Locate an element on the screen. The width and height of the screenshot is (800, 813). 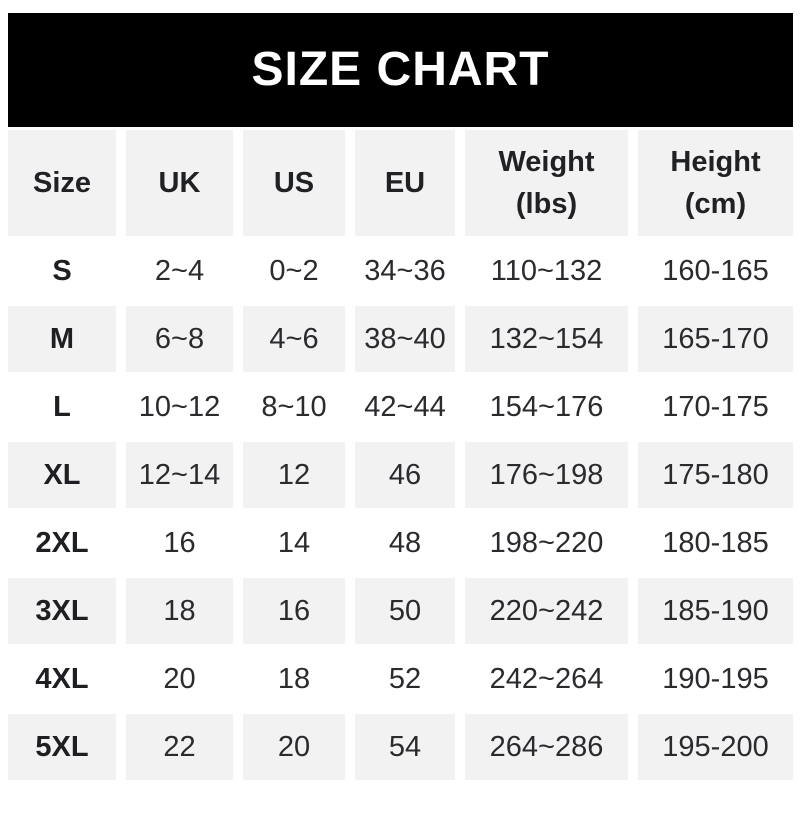
page-title: SIZE CHART is located at coordinates (400, 69).